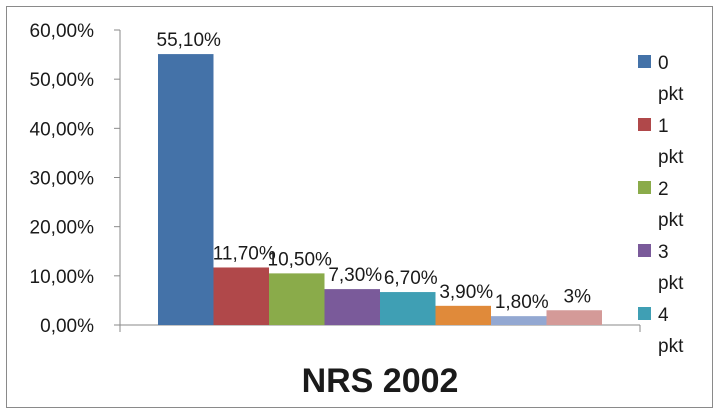  Describe the element at coordinates (189, 40) in the screenshot. I see `data-label: 55,10%` at that location.